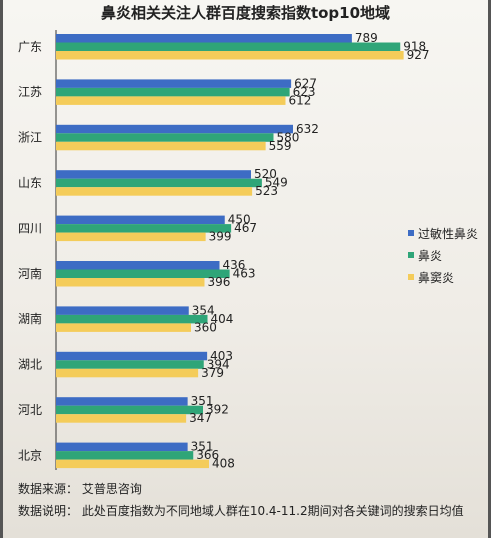  Describe the element at coordinates (217, 410) in the screenshot. I see `data-label: 392` at that location.